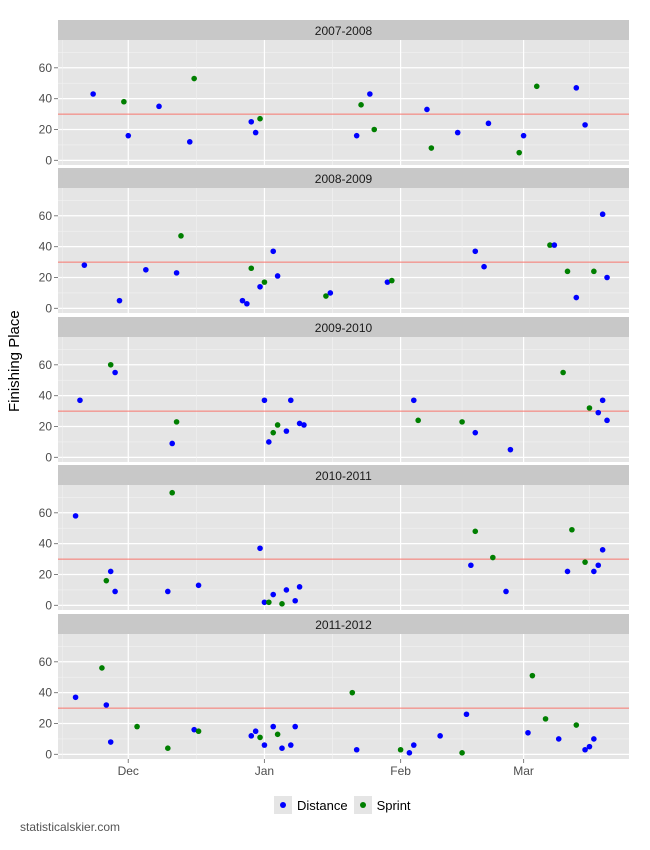 This screenshot has width=650, height=850. I want to click on x-tick-label: Feb, so click(400, 771).